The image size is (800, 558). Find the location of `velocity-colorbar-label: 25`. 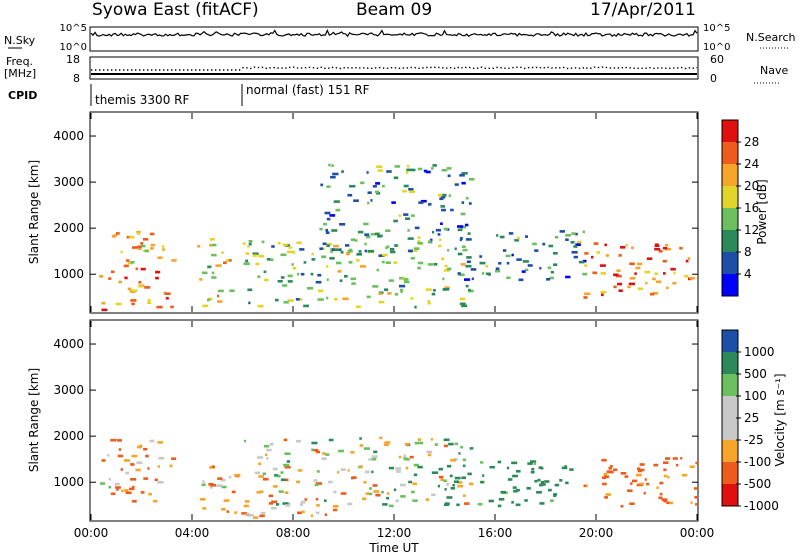

velocity-colorbar-label: 25 is located at coordinates (751, 418).